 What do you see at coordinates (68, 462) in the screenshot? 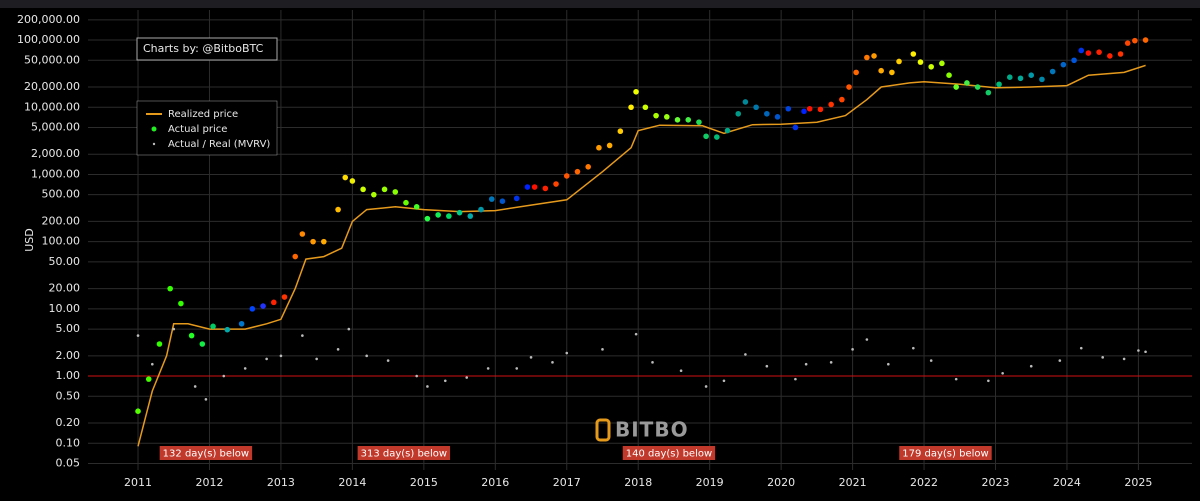
I see `y-tick-label: 0.05` at bounding box center [68, 462].